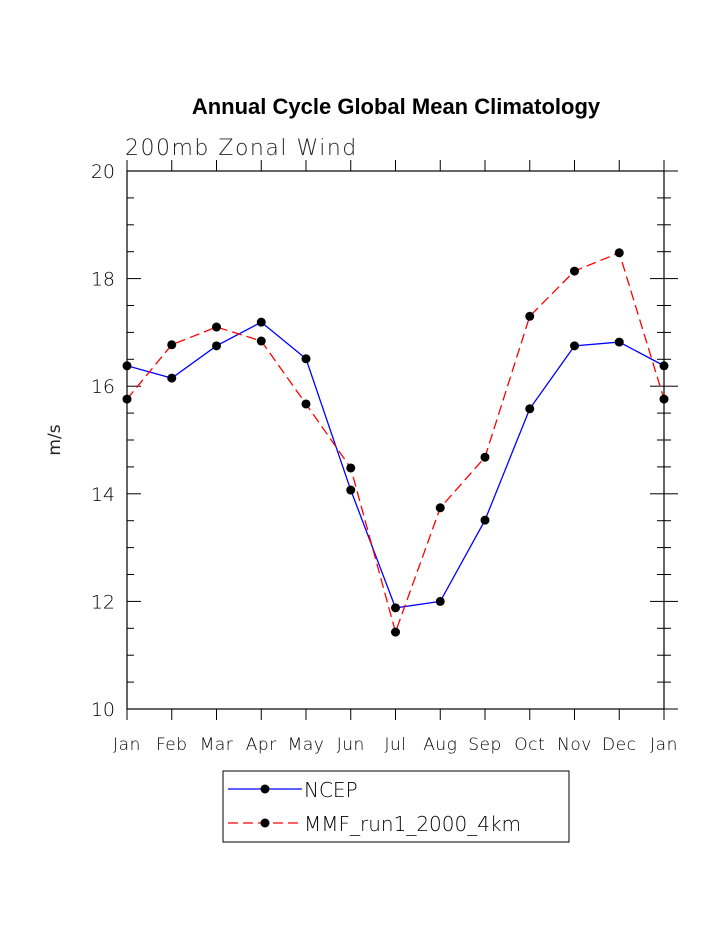 This screenshot has height=940, width=723. I want to click on x-tick-label: Jun, so click(351, 745).